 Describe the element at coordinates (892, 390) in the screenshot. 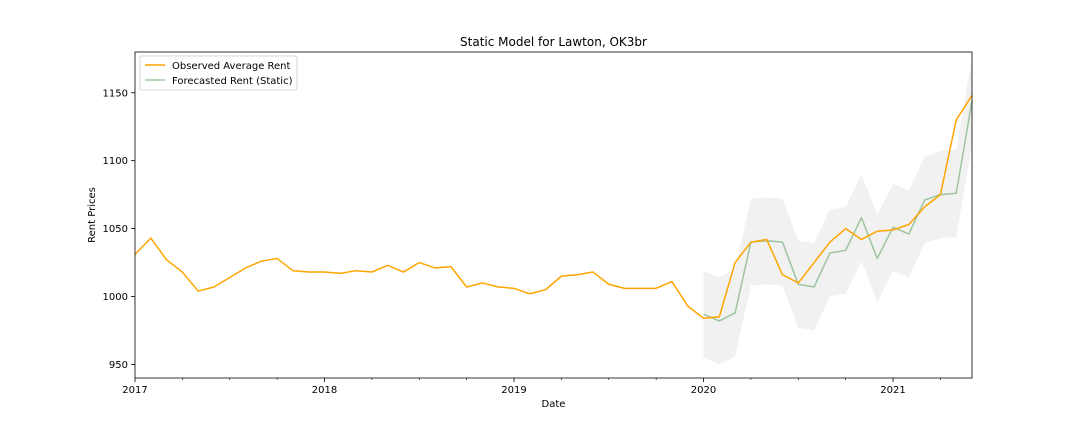

I see `x-tick-label: 2021` at that location.